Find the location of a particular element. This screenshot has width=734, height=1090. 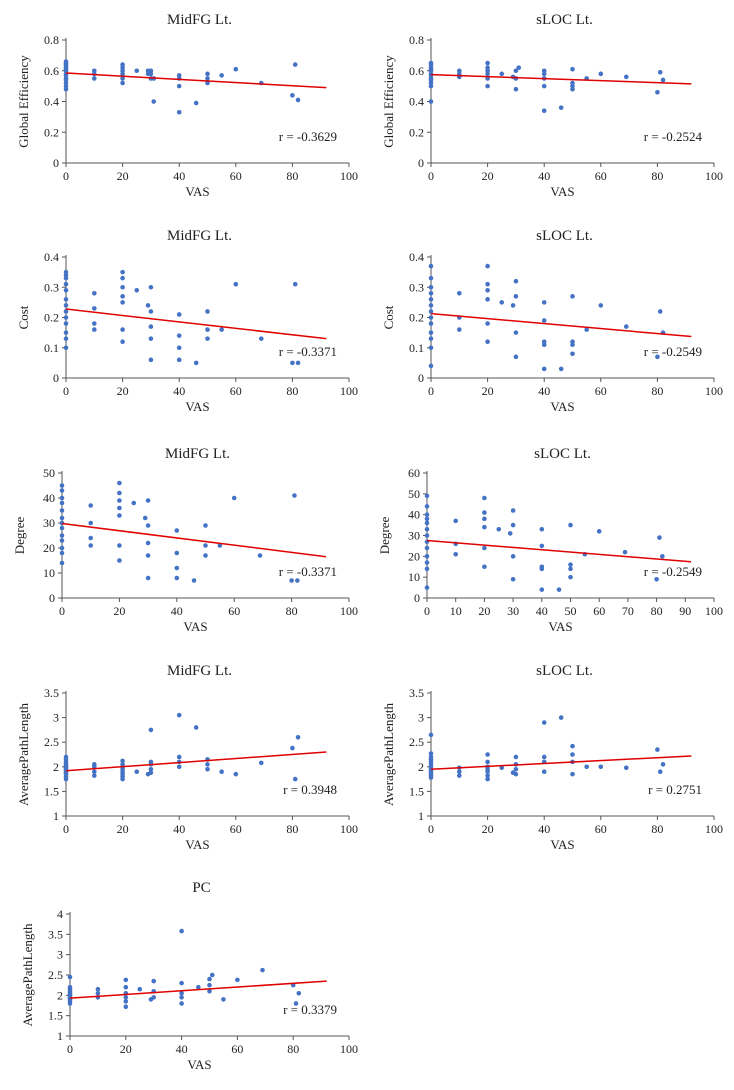

x-tick-label: 40 is located at coordinates (177, 611).